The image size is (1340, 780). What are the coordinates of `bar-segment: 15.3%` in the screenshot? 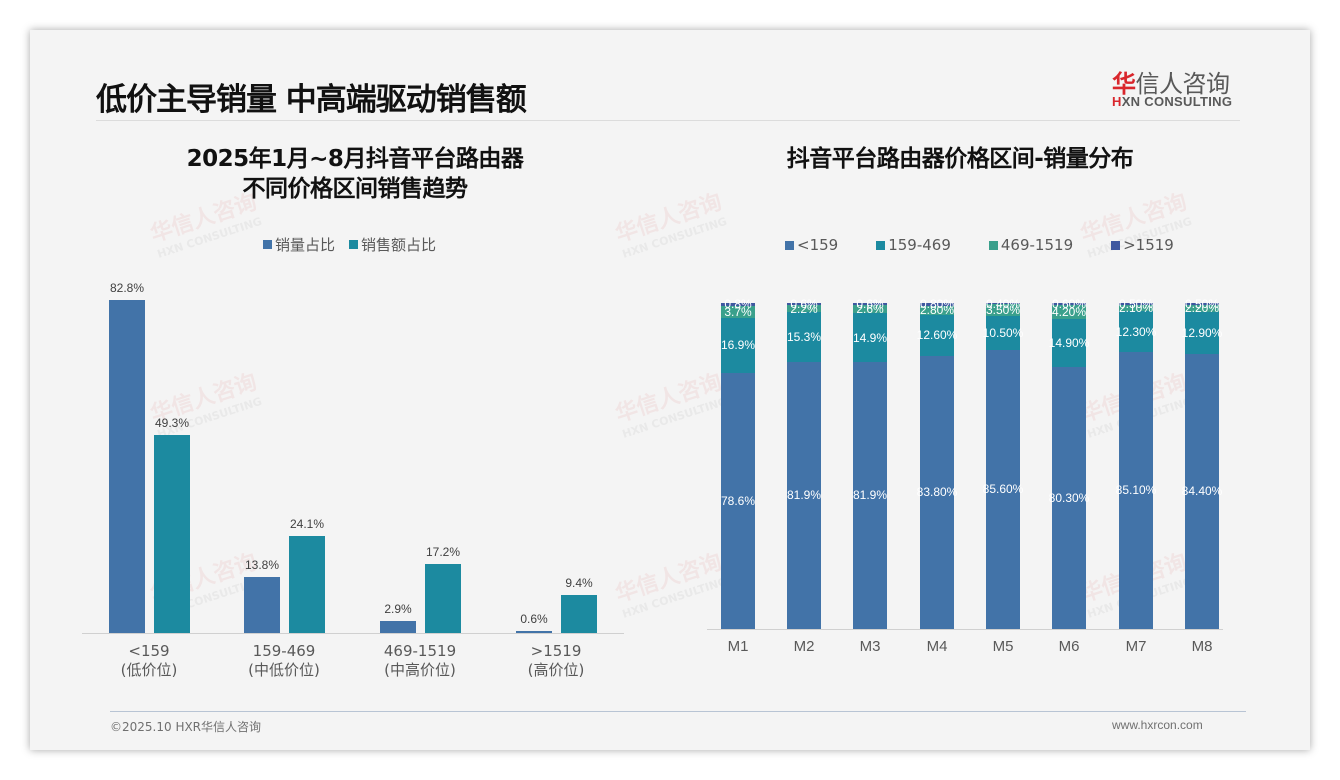 It's located at (804, 337).